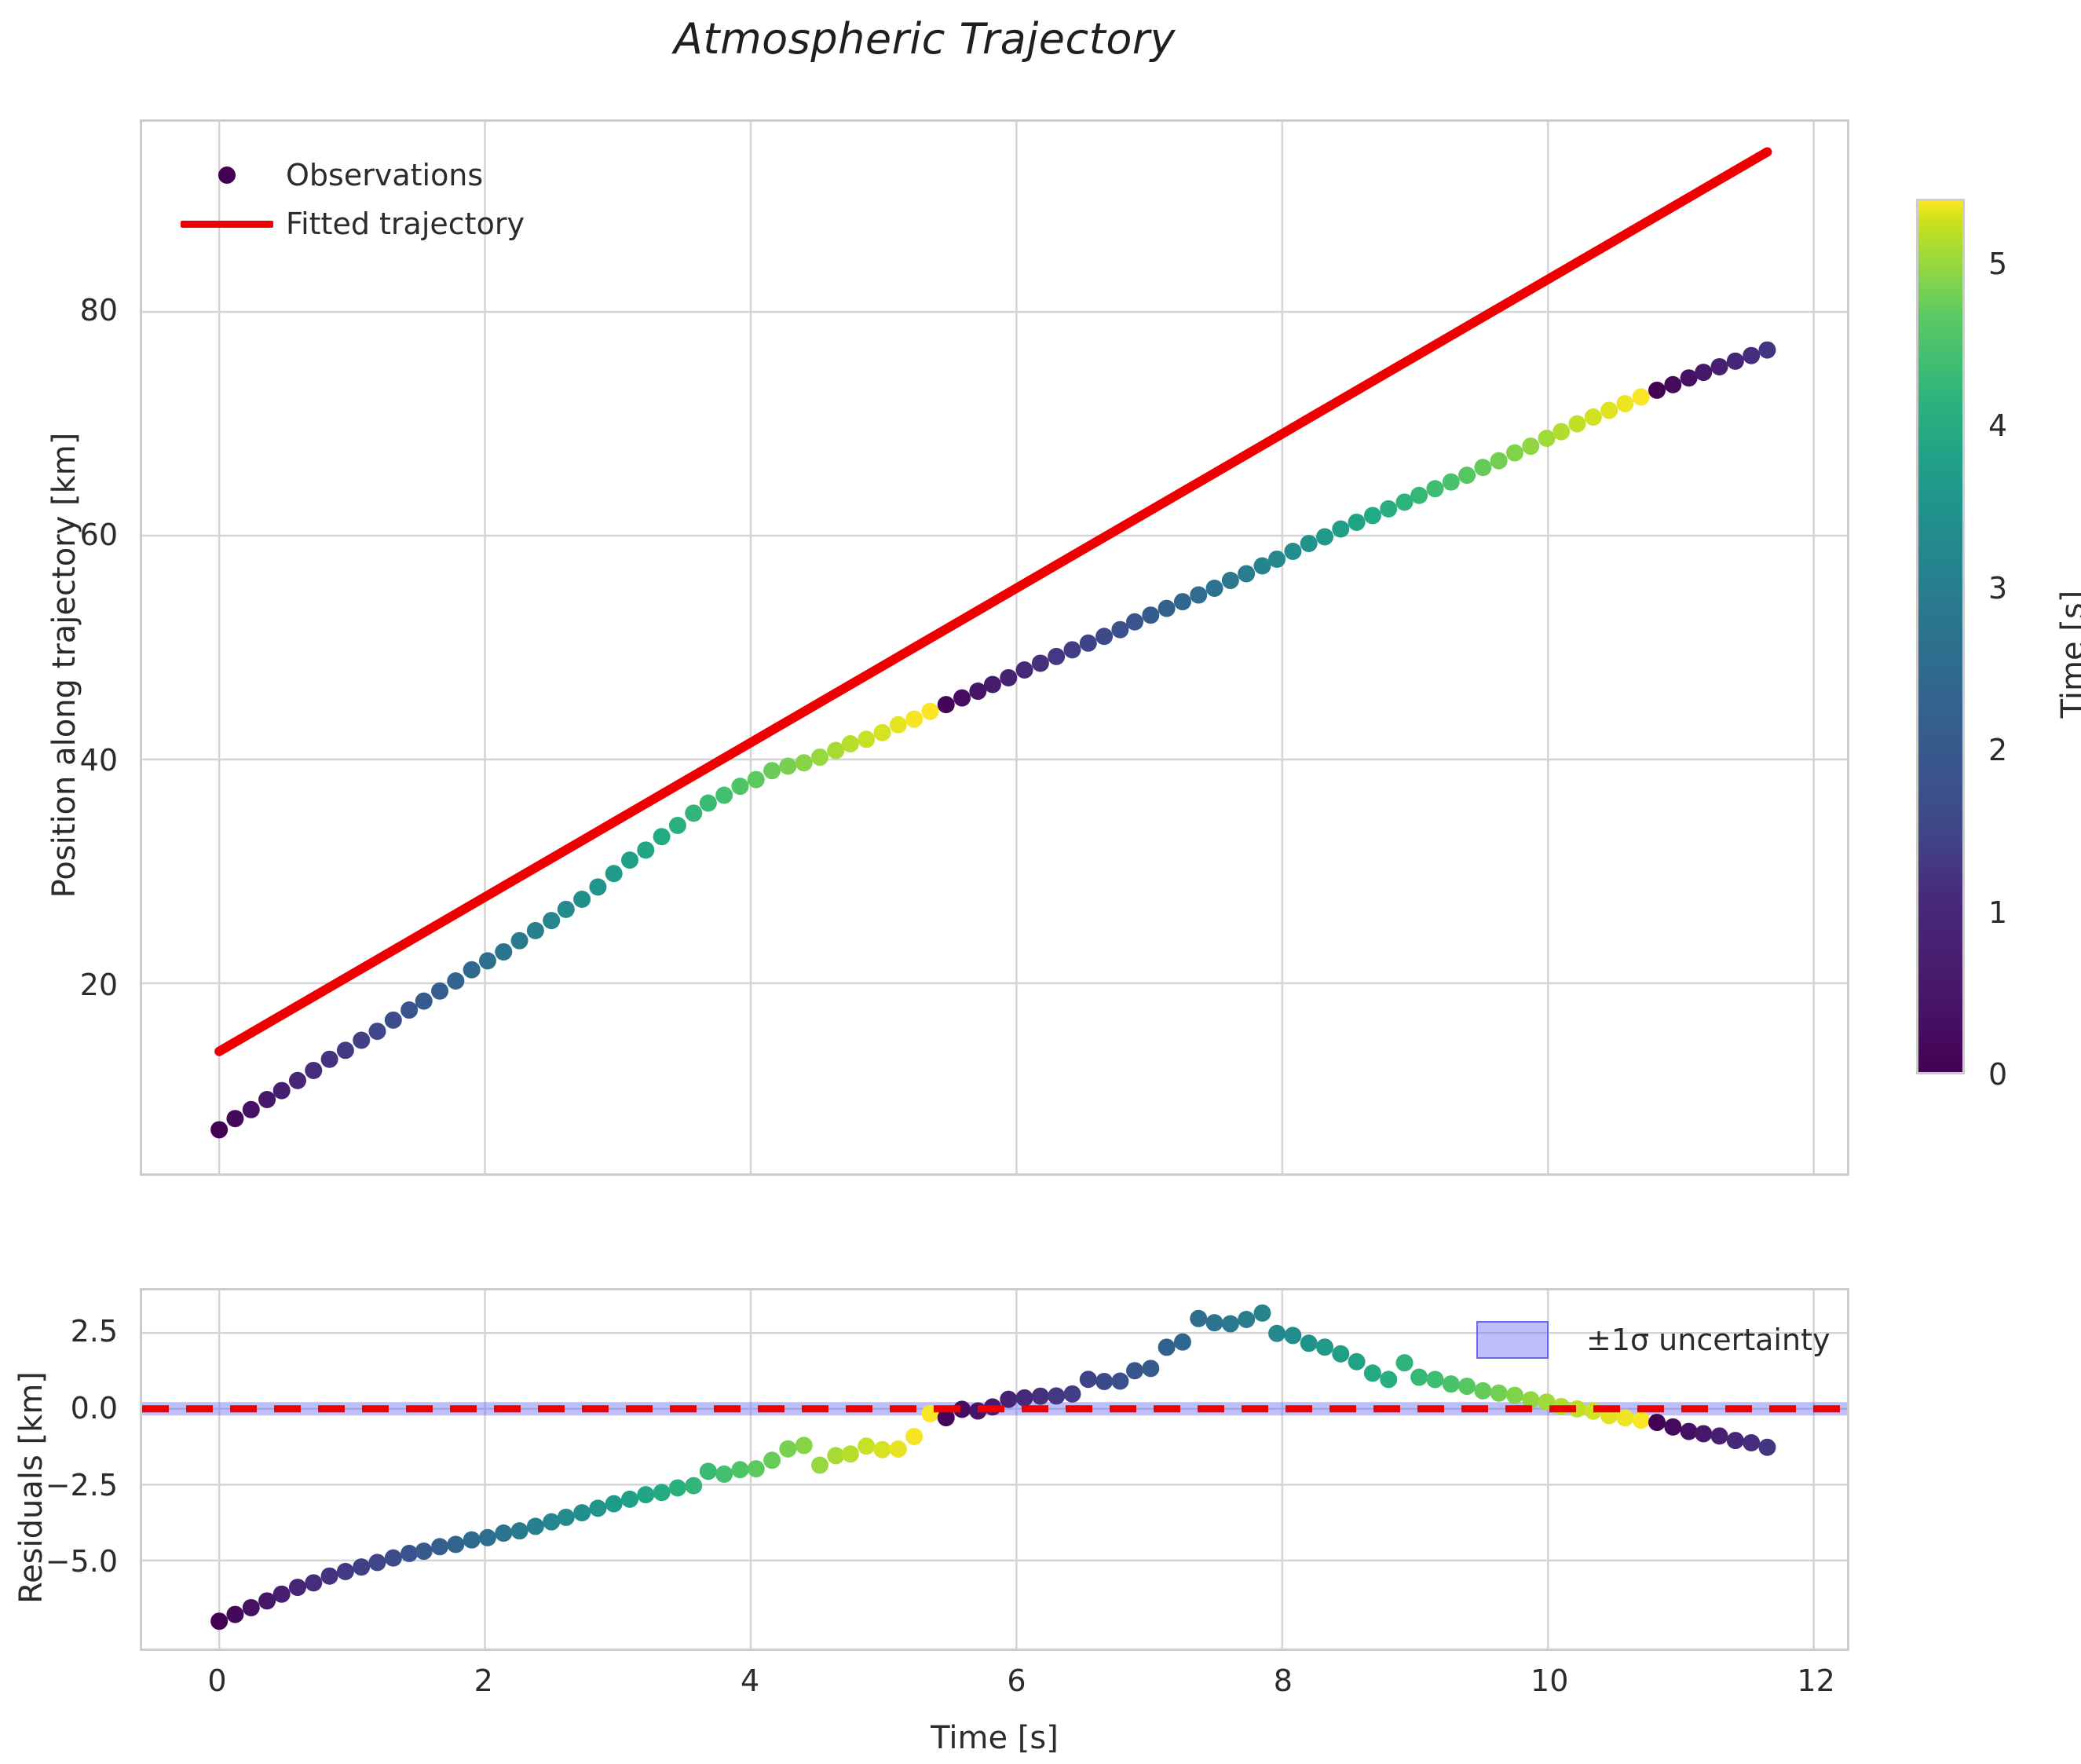 The width and height of the screenshot is (2081, 1764). What do you see at coordinates (98, 311) in the screenshot?
I see `y-tick-label: 80` at bounding box center [98, 311].